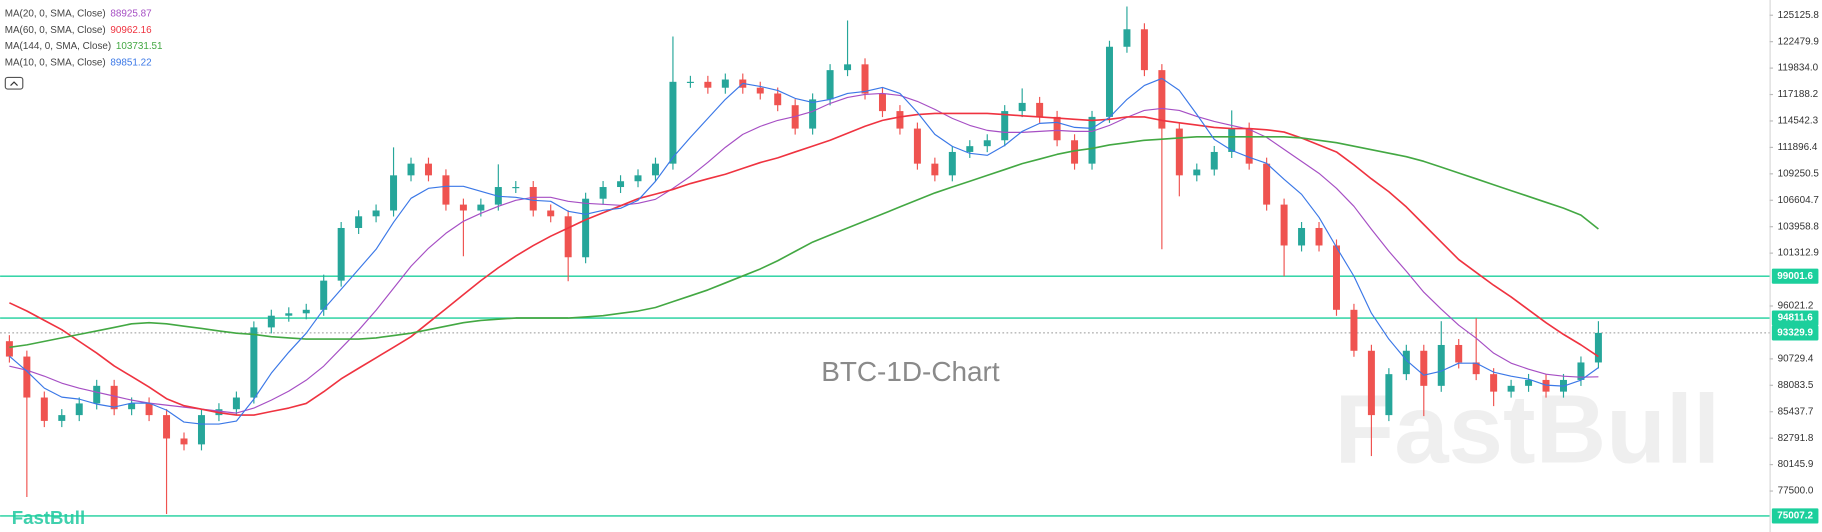 The width and height of the screenshot is (1822, 532). Describe the element at coordinates (1796, 464) in the screenshot. I see `y-tick-label: 80145.9` at that location.